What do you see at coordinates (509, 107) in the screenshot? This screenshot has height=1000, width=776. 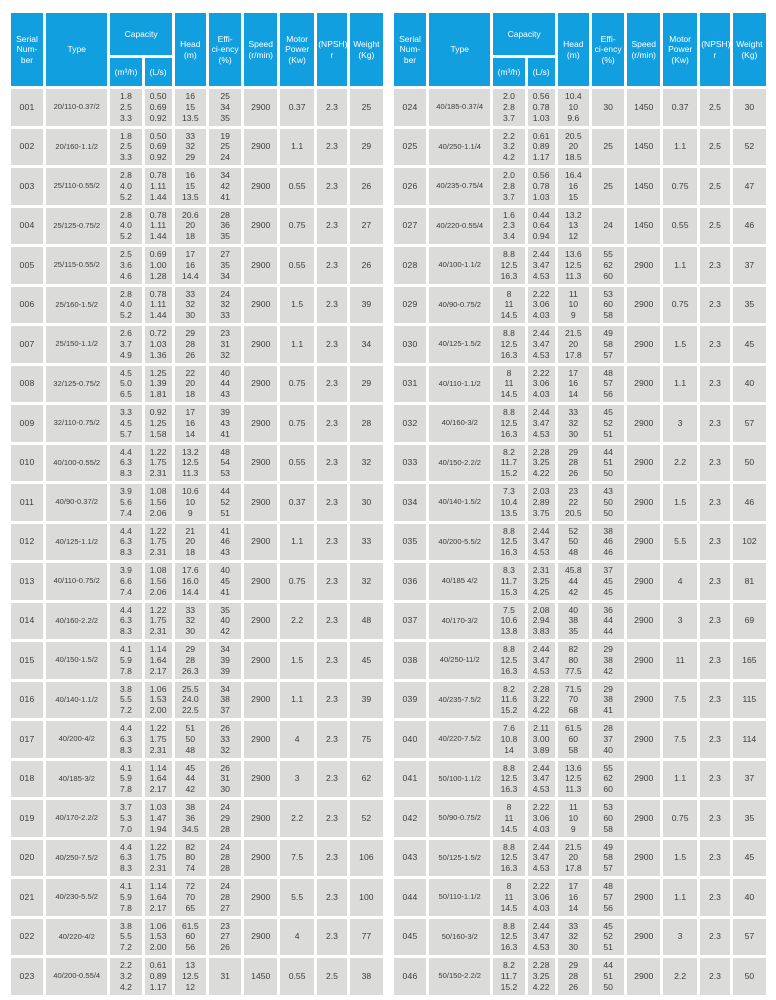 I see `cell-capacity-m3h: 2.0 2.8 3.7` at bounding box center [509, 107].